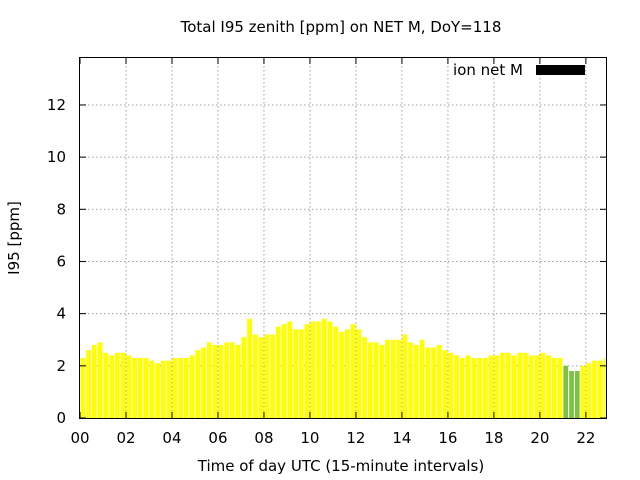 The image size is (640, 480). What do you see at coordinates (56, 105) in the screenshot?
I see `y-tick-label: 12` at bounding box center [56, 105].